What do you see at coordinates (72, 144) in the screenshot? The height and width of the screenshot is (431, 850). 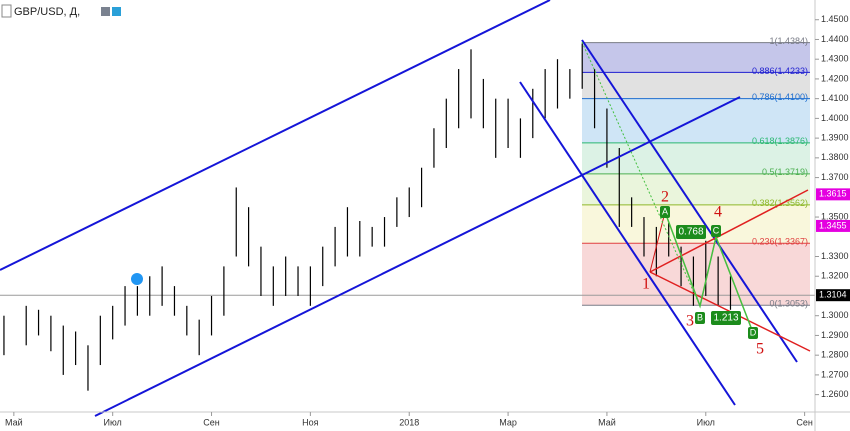 I see `legend: GBP/USD, Д,` at bounding box center [72, 144].